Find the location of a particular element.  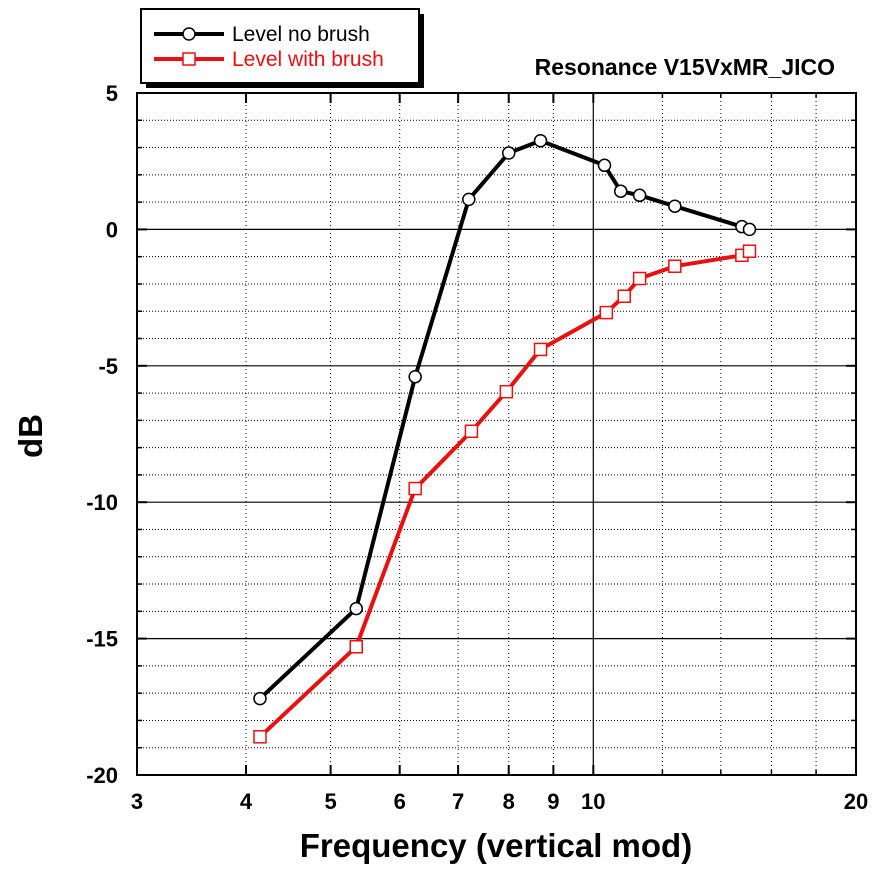

x-tick-label: 3 is located at coordinates (137, 801).